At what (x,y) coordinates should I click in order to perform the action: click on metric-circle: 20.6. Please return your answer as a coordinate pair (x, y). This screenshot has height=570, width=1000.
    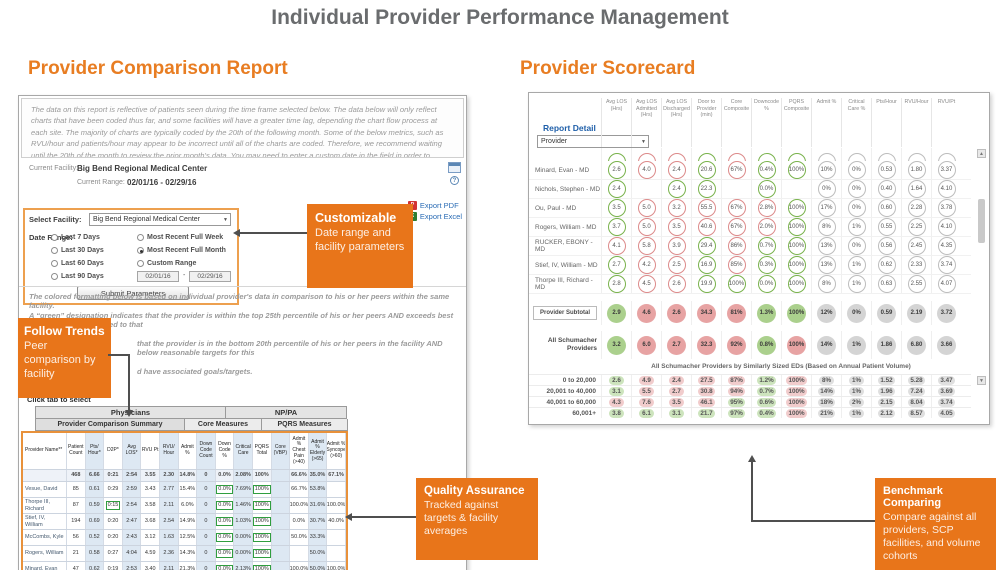
    Looking at the image, I should click on (706, 170).